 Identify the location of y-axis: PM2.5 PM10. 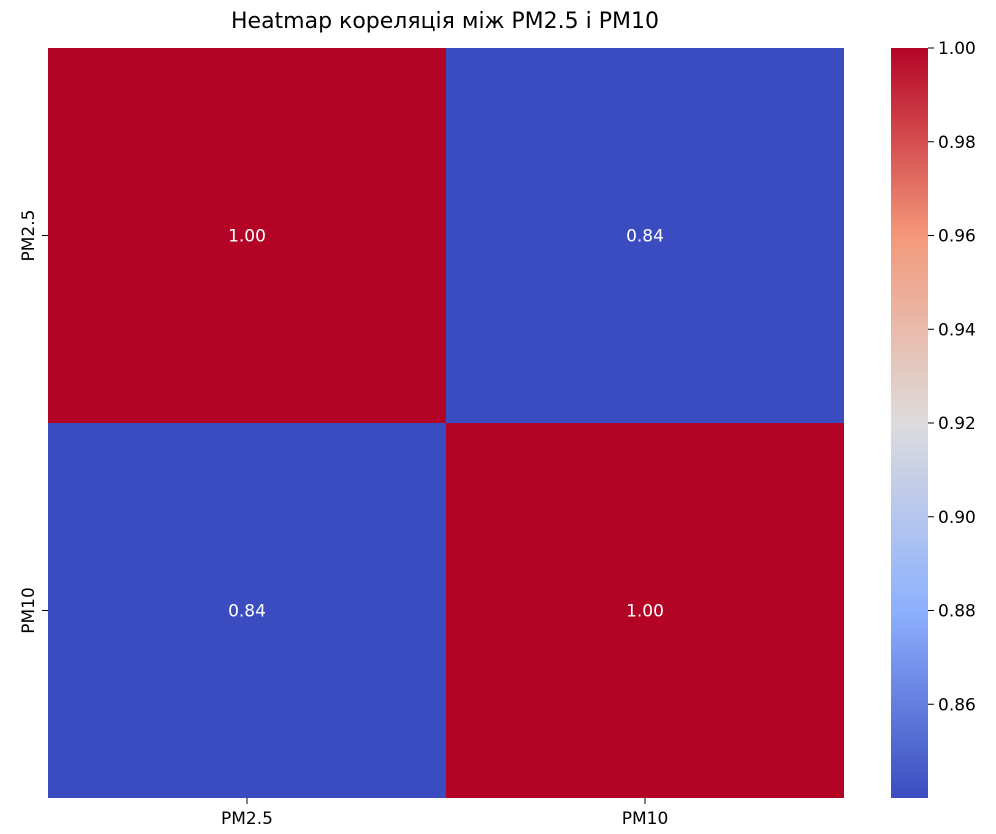
(33, 422).